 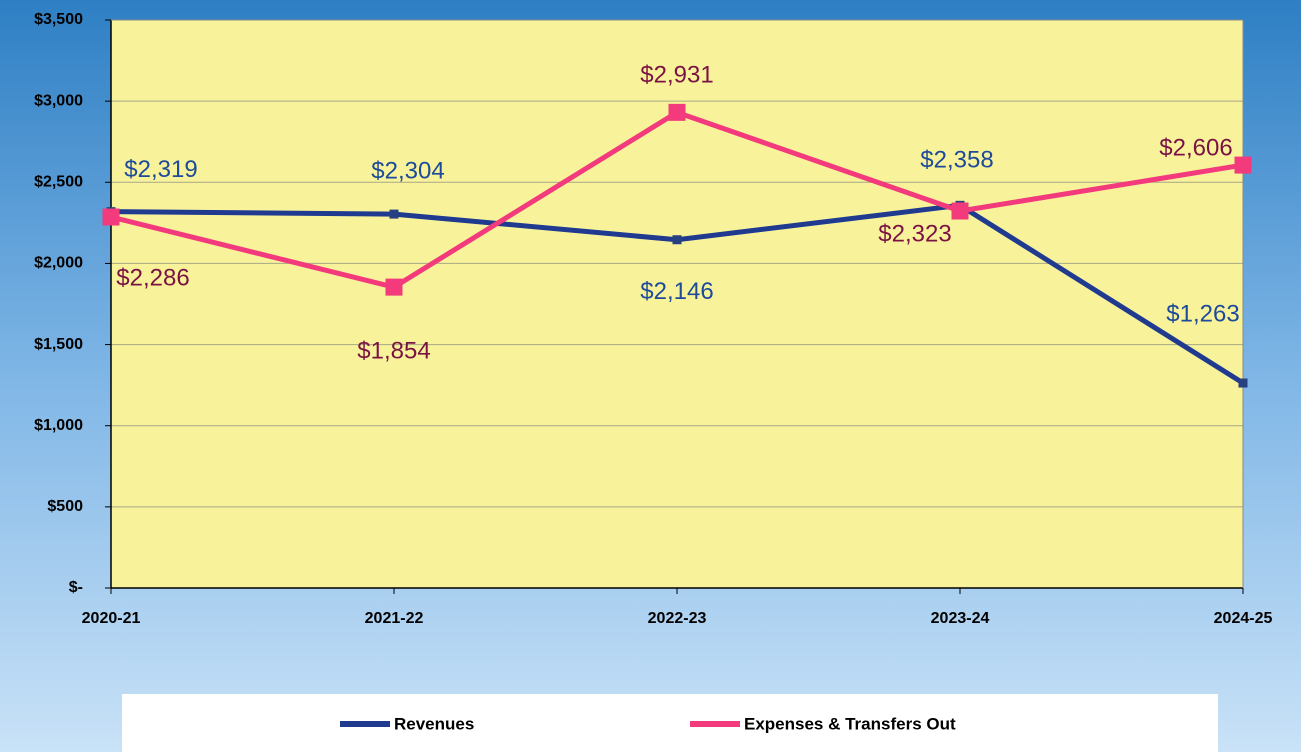 What do you see at coordinates (677, 618) in the screenshot?
I see `x-tick-label: 2022-23` at bounding box center [677, 618].